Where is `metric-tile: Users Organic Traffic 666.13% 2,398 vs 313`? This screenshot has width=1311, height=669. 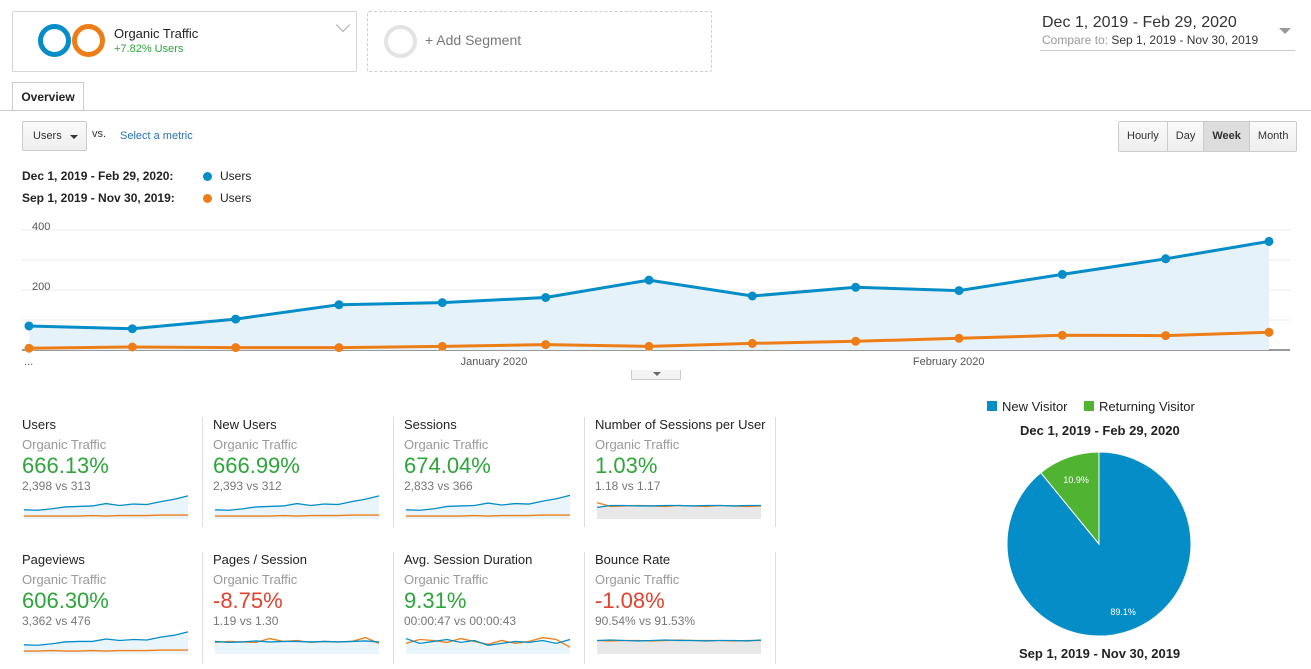
metric-tile: Users Organic Traffic 666.13% 2,398 vs 313 is located at coordinates (112, 472).